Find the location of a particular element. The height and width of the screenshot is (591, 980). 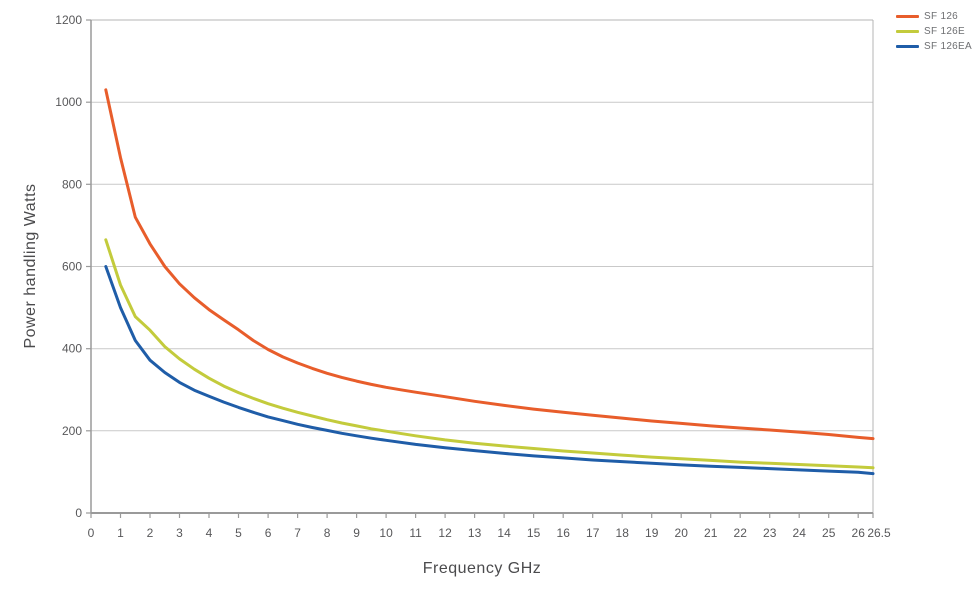

legend-label-sf-126e: SF 126E is located at coordinates (945, 31).